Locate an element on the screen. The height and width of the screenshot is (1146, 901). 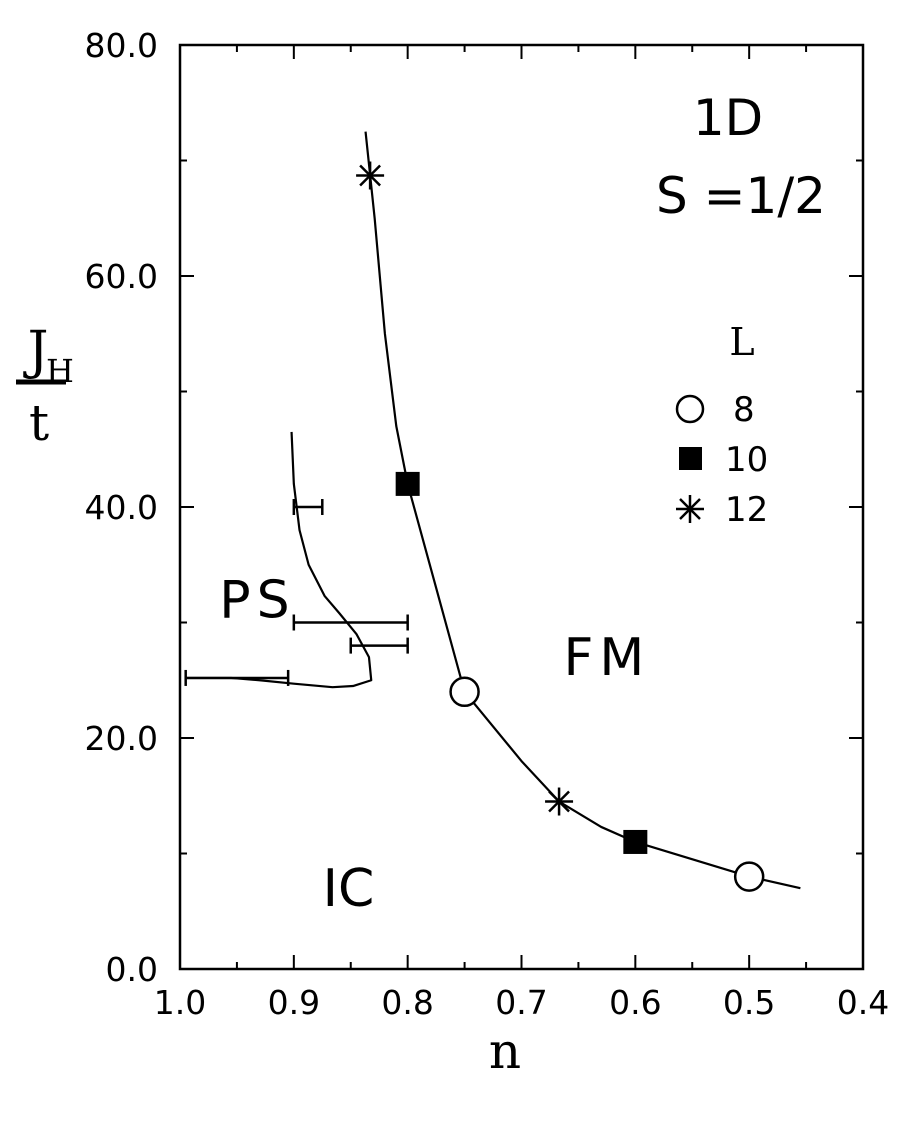
legend-label-10: 10 is located at coordinates (746, 460).